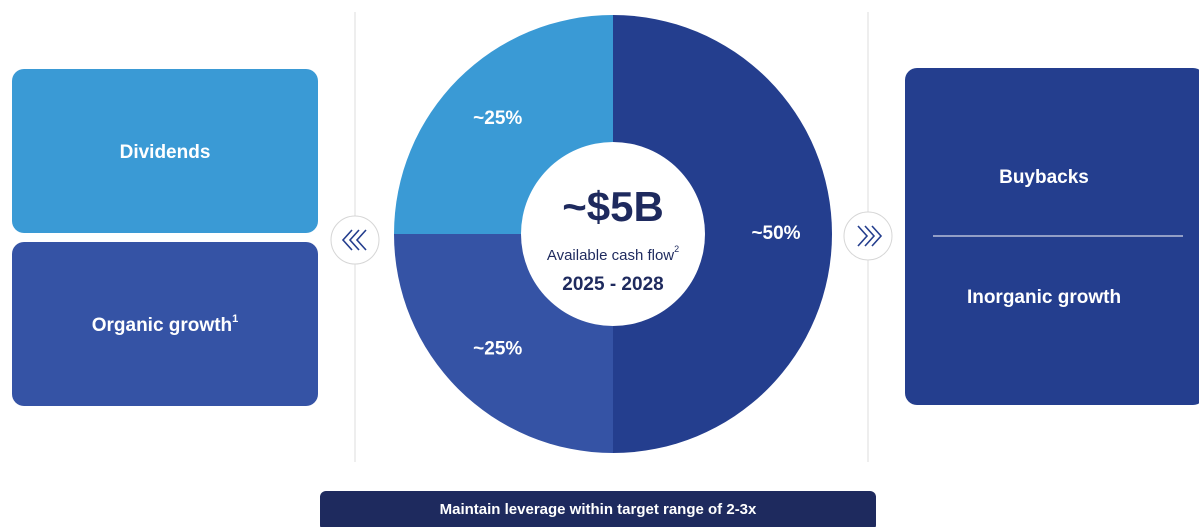 The width and height of the screenshot is (1199, 527). Describe the element at coordinates (1044, 297) in the screenshot. I see `box-label: Inorganic growth` at that location.